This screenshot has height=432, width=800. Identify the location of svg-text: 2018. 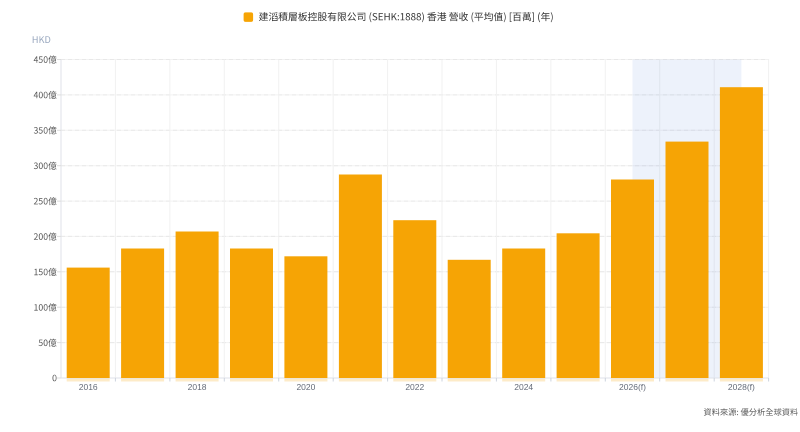
(197, 387).